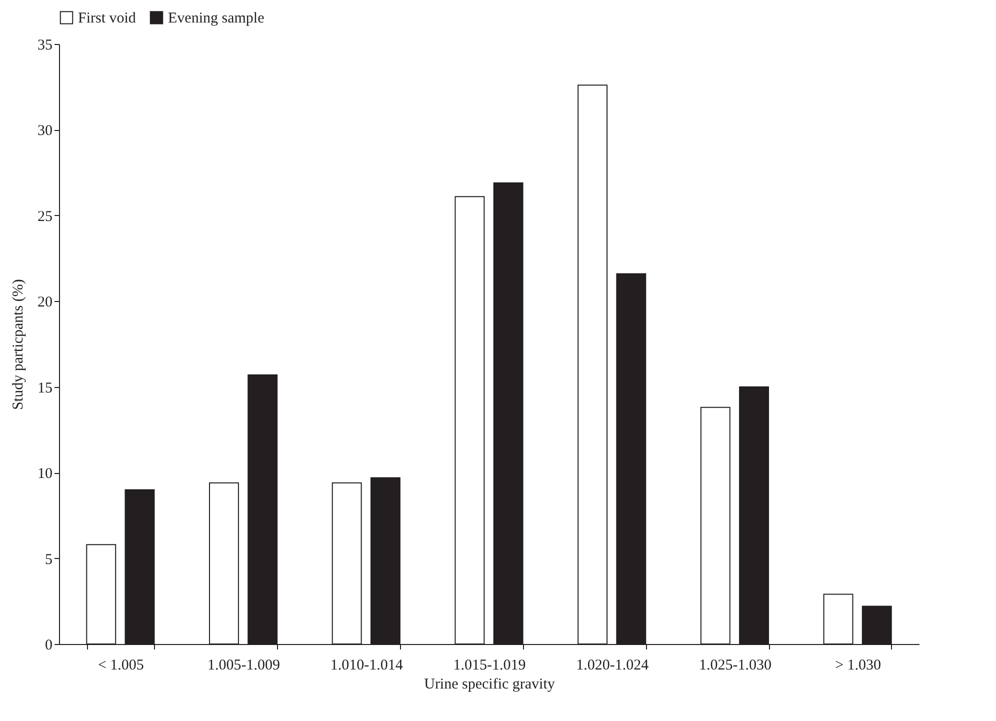 This screenshot has width=996, height=721. What do you see at coordinates (48, 560) in the screenshot?
I see `y-tick-label: 5` at bounding box center [48, 560].